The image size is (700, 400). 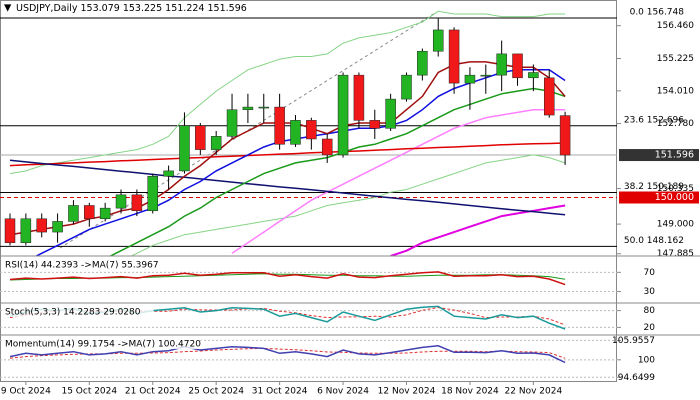 What do you see at coordinates (216, 392) in the screenshot?
I see `x-tick-label: 25 Oct 2024` at bounding box center [216, 392].